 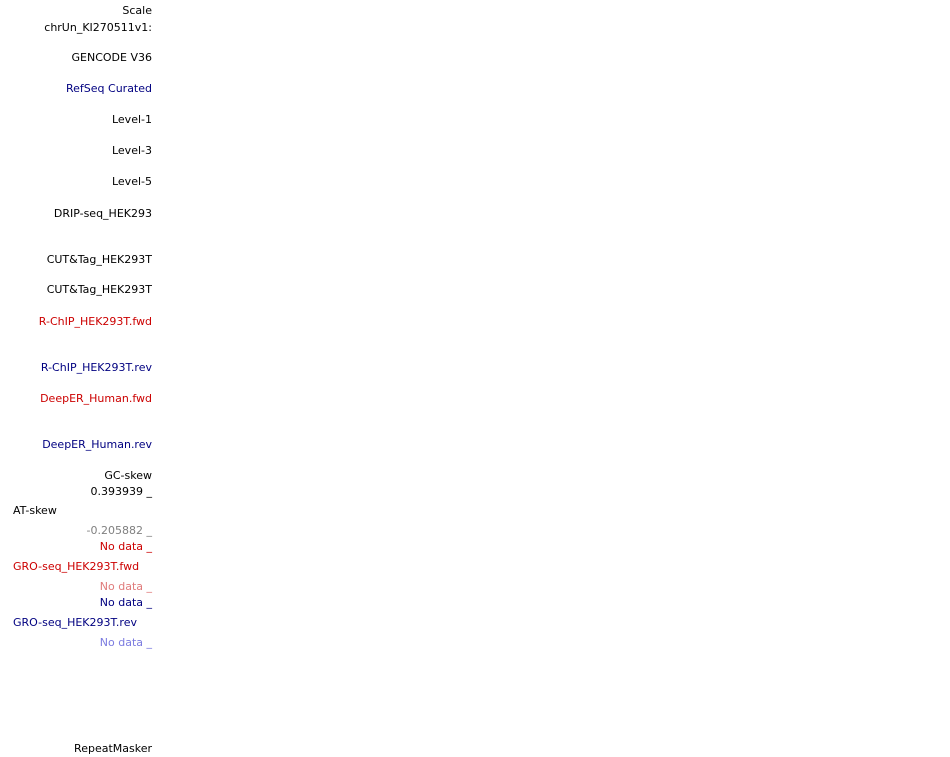 I want to click on at-skew-track-label: AT-skew, so click(x=35, y=510).